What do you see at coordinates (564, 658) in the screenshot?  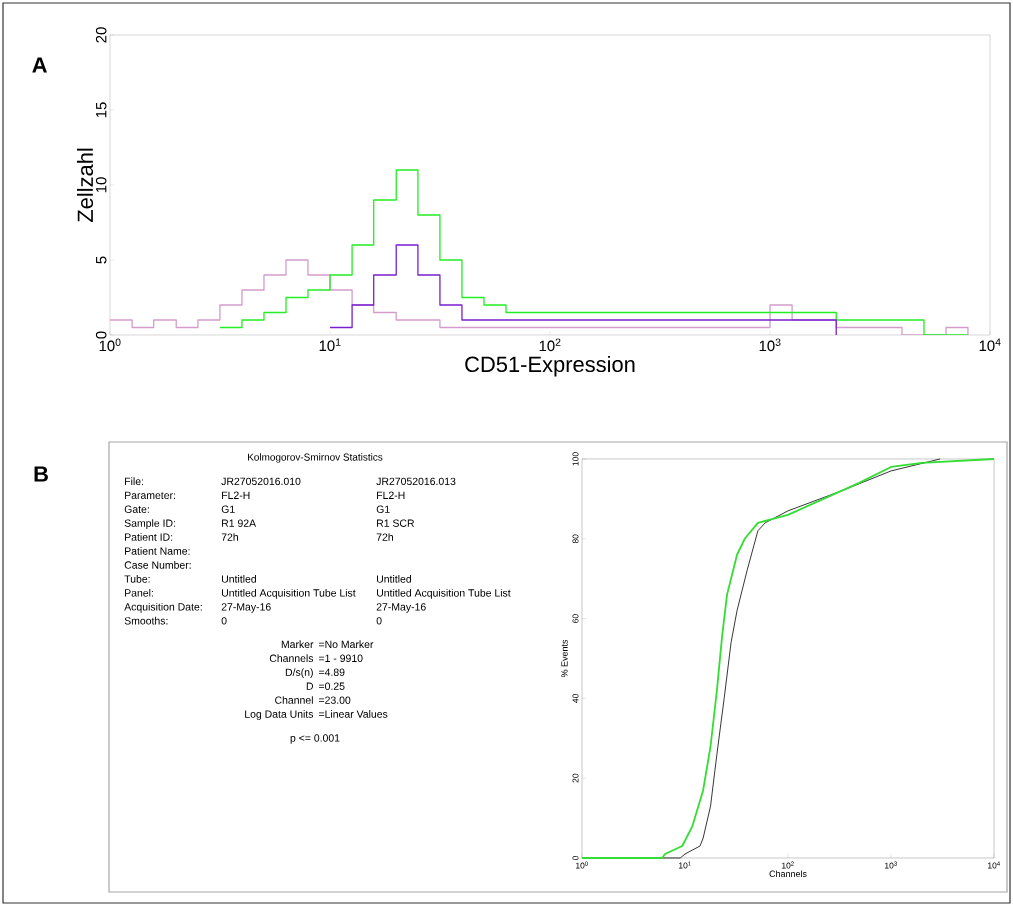 I see `y-axis-title: % Events` at bounding box center [564, 658].